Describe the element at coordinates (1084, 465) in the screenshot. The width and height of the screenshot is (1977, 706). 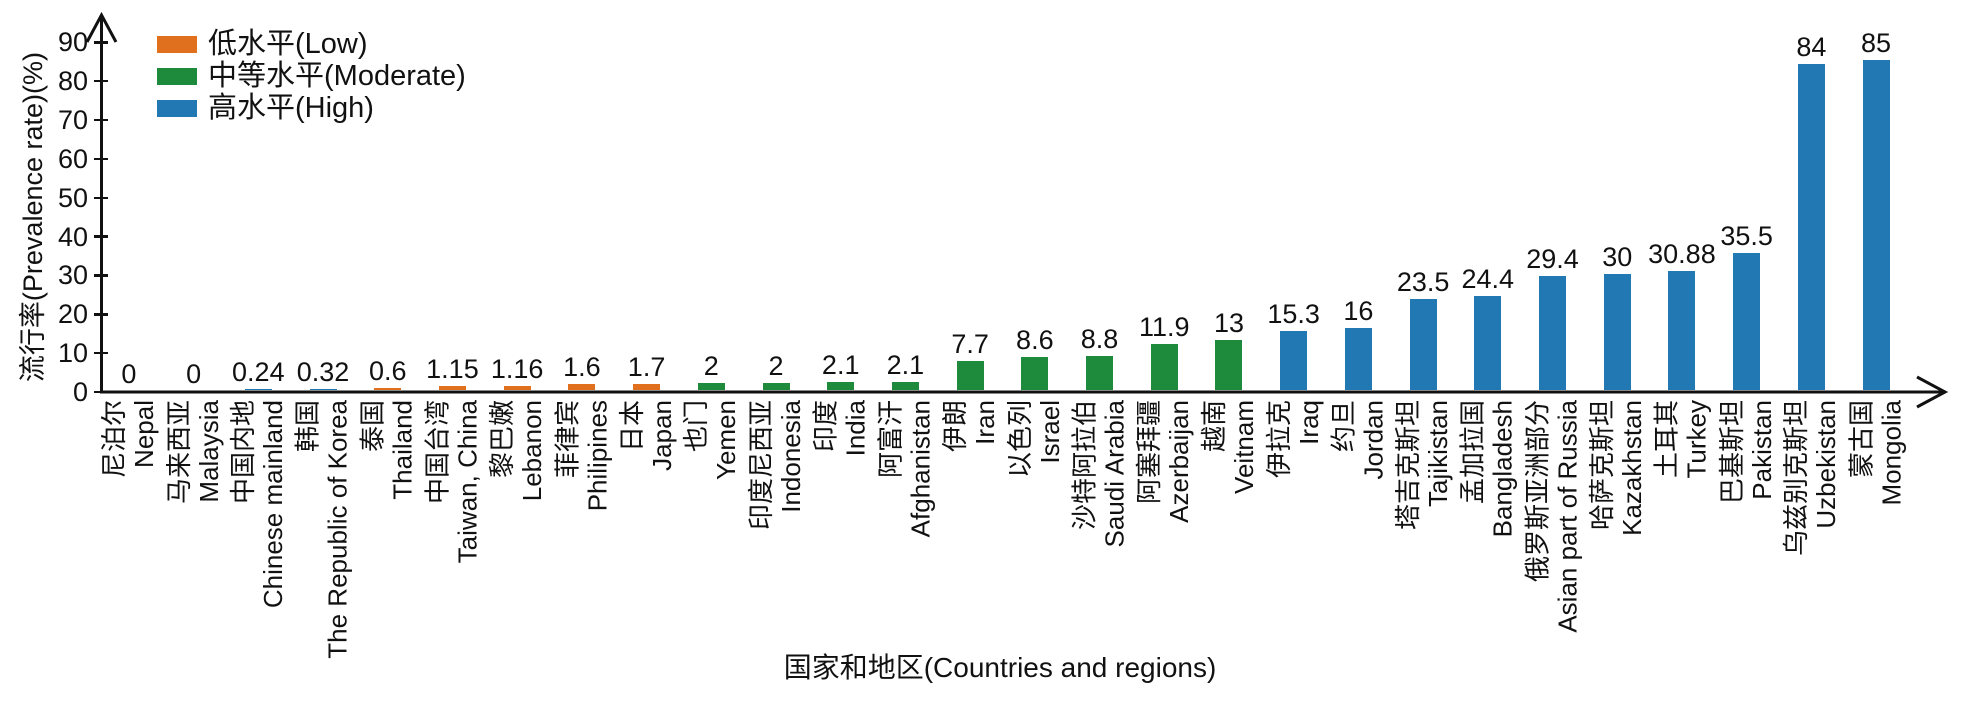
I see `x-category-label-zh: 沙特阿拉伯` at that location.